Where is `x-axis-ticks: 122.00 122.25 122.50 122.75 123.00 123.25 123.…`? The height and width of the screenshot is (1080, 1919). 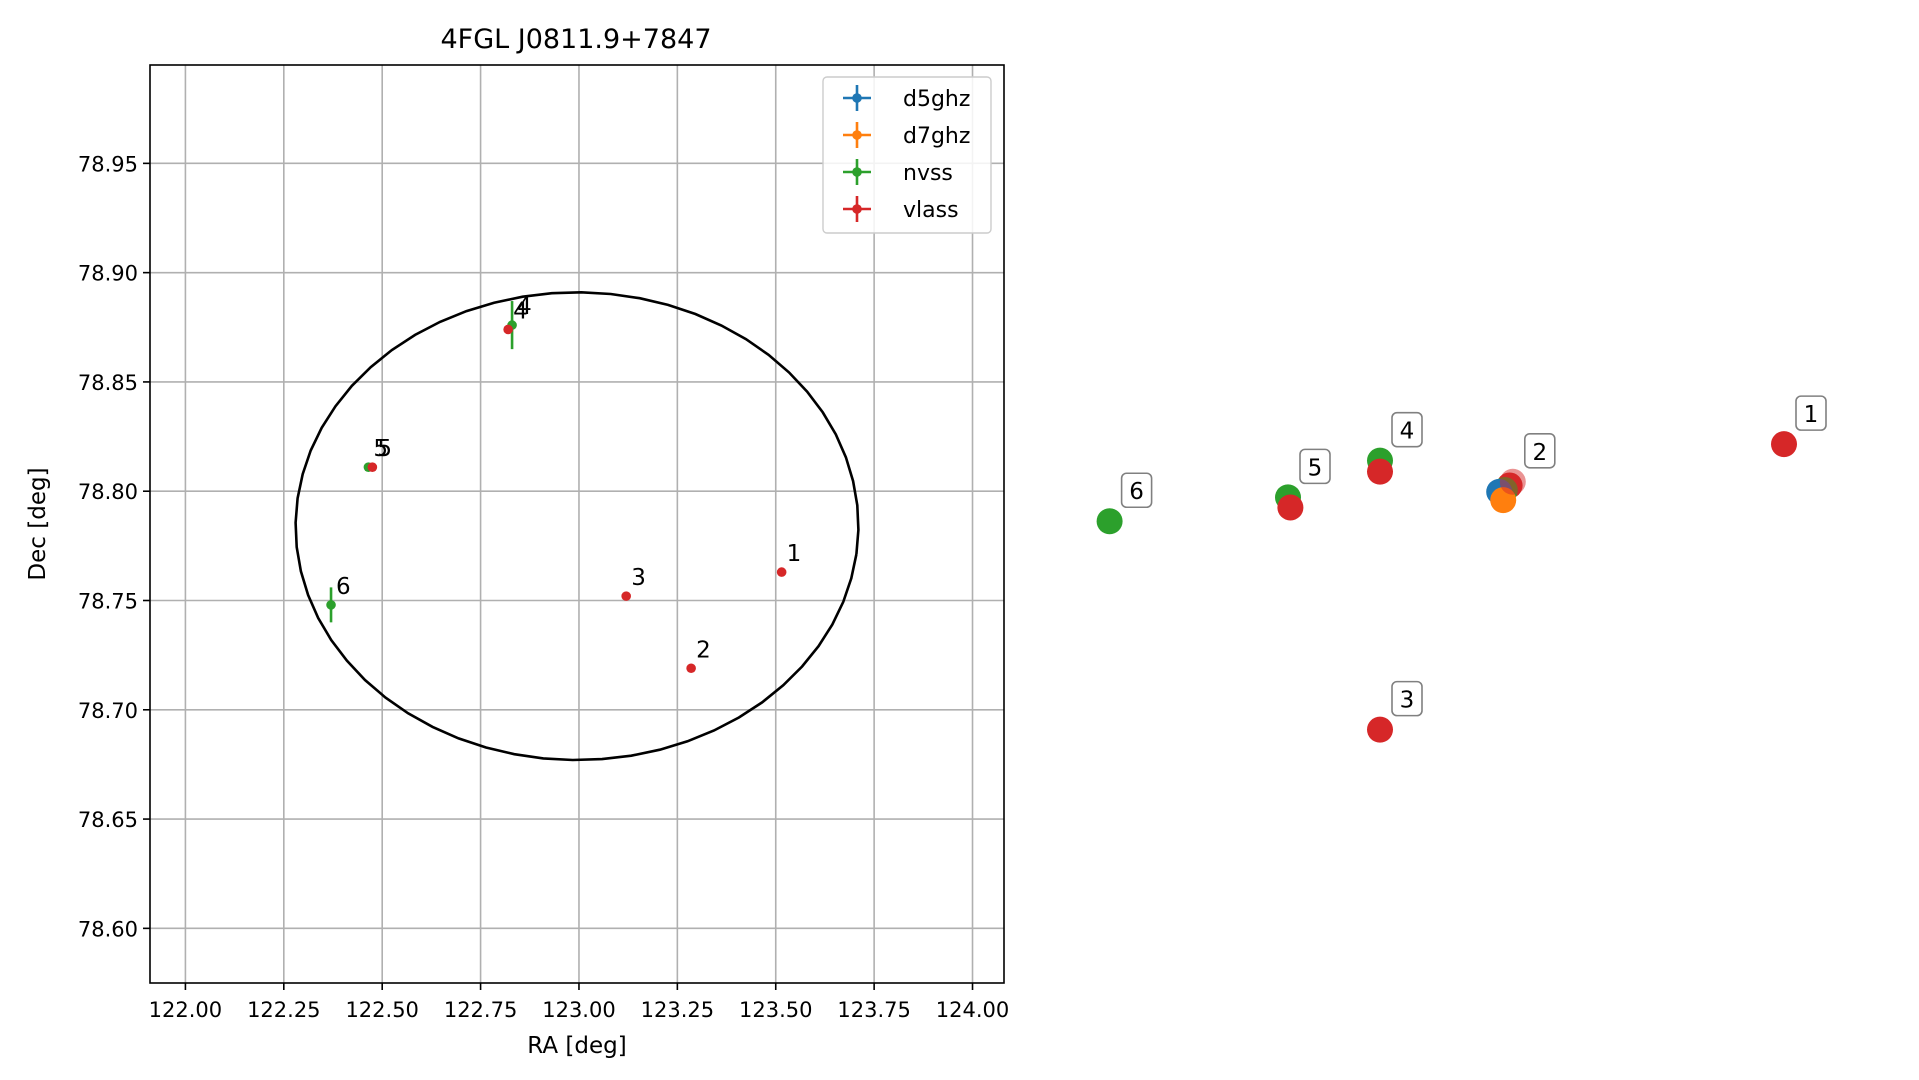 x-axis-ticks: 122.00 122.25 122.50 122.75 123.00 123.25 123.… is located at coordinates (579, 1002).